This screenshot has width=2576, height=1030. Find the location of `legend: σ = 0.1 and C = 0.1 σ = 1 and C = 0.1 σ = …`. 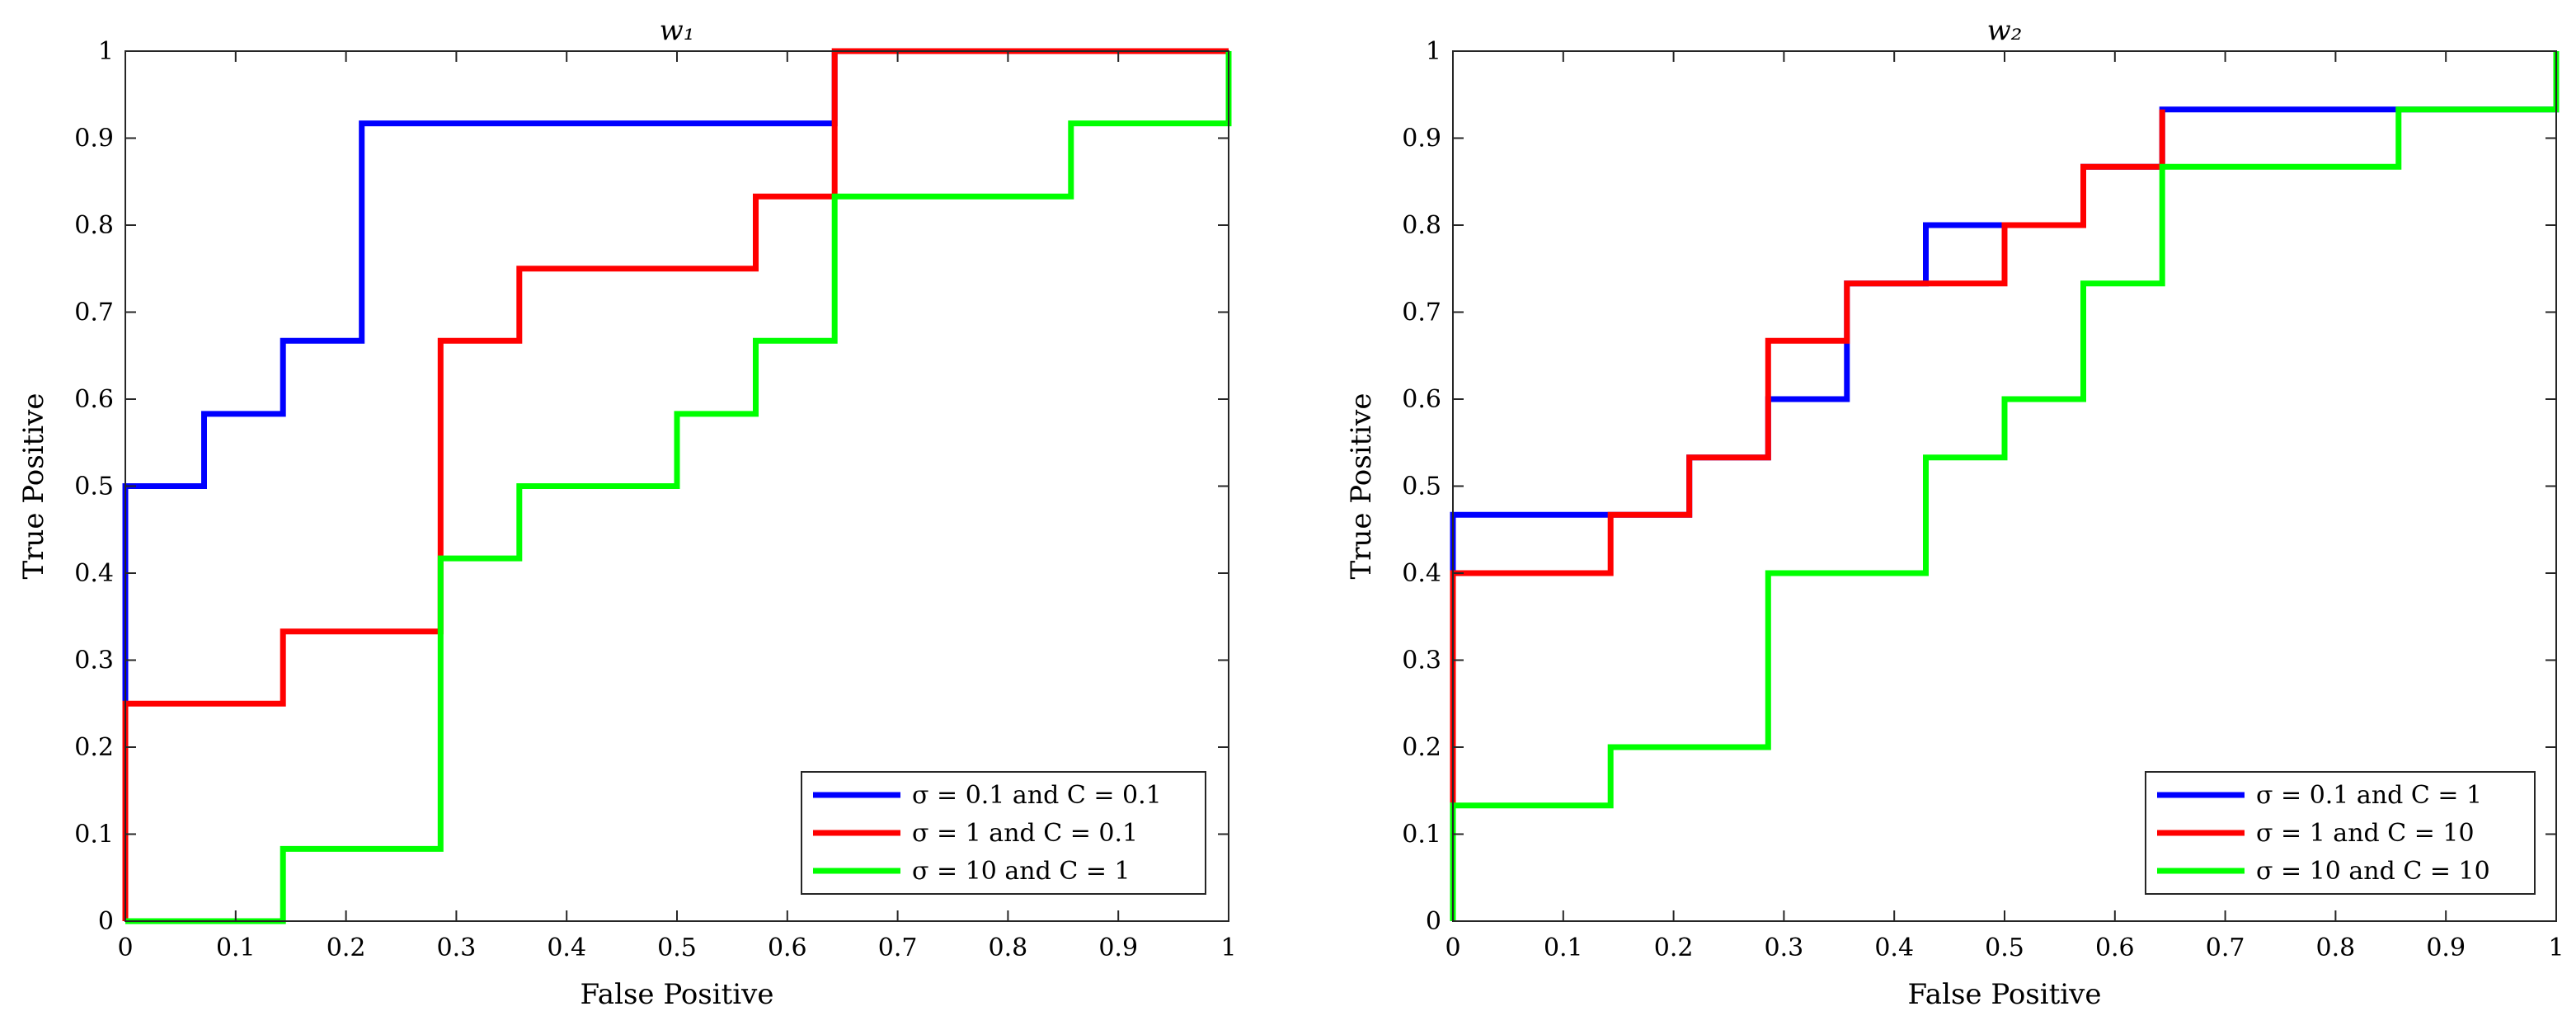

legend: σ = 0.1 and C = 0.1 σ = 1 and C = 0.1 σ = … is located at coordinates (1003, 833).